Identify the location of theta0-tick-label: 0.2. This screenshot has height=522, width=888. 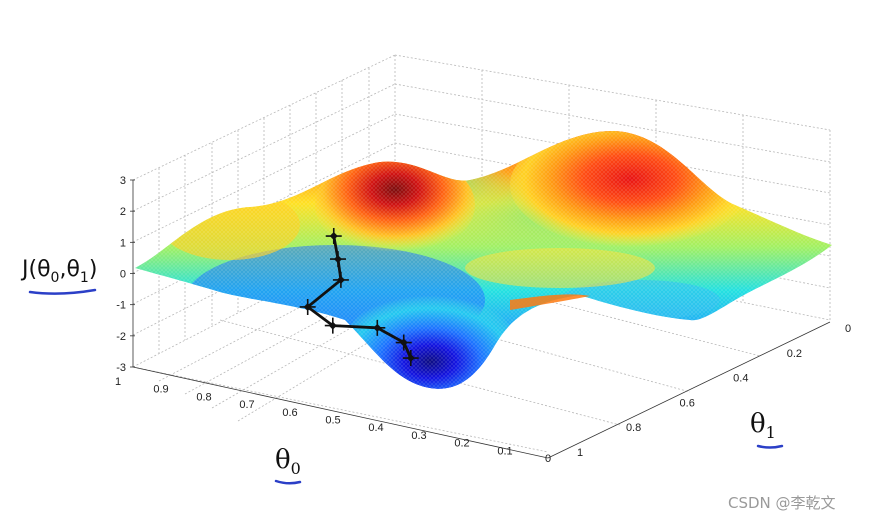
(461, 444).